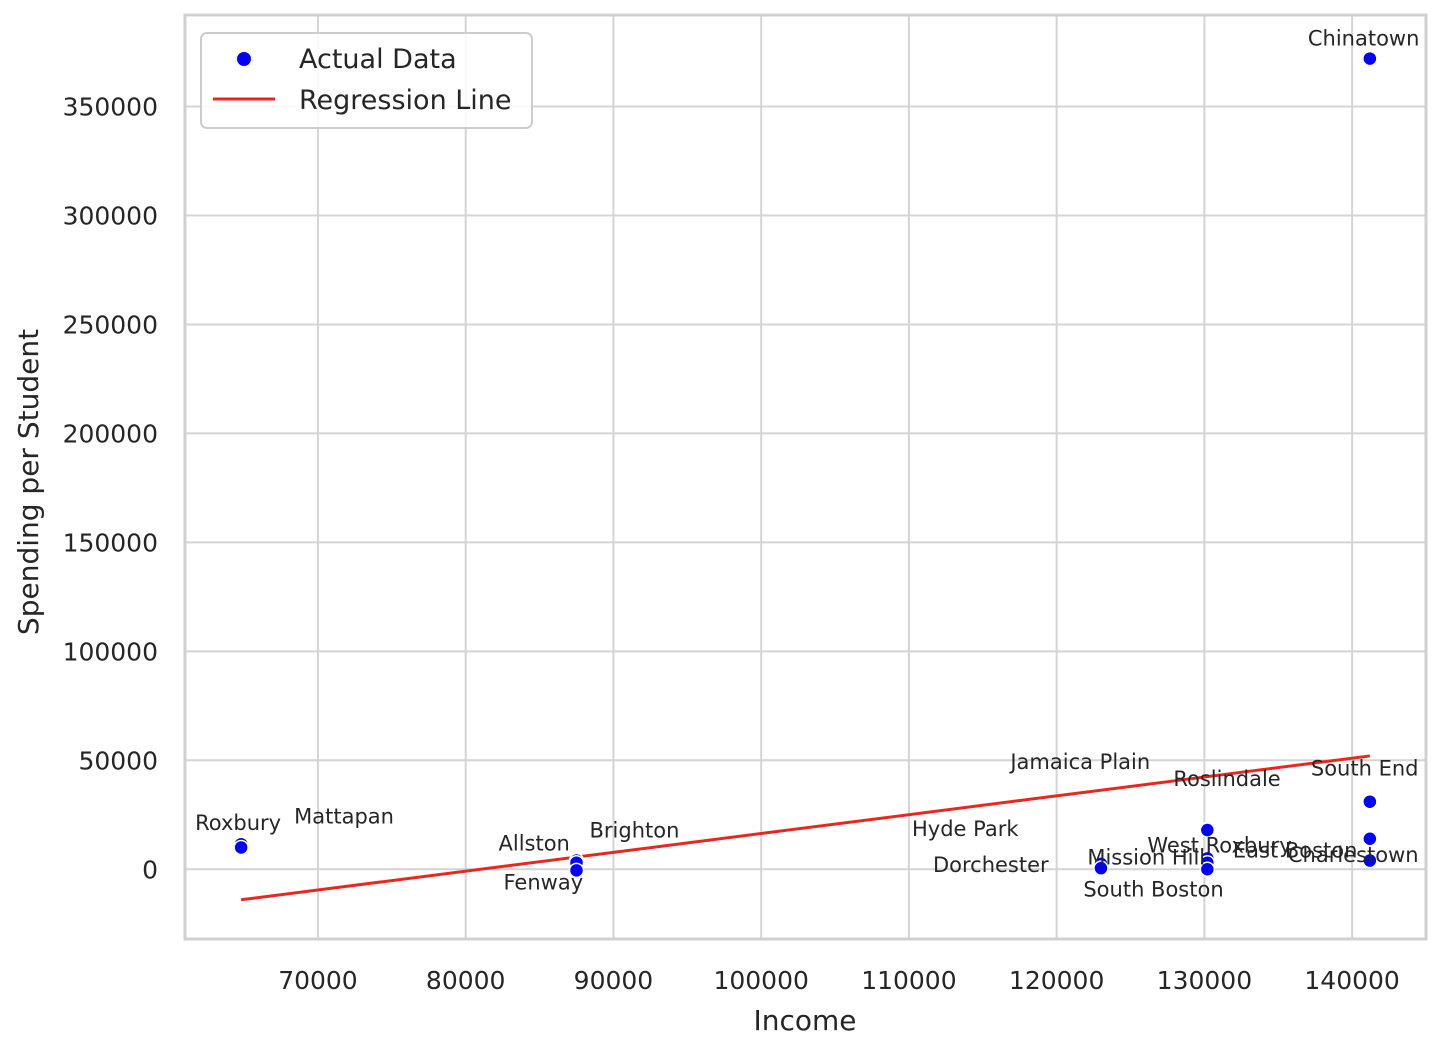 The image size is (1436, 1048). Describe the element at coordinates (544, 882) in the screenshot. I see `point-label-fenway: Fenway` at that location.